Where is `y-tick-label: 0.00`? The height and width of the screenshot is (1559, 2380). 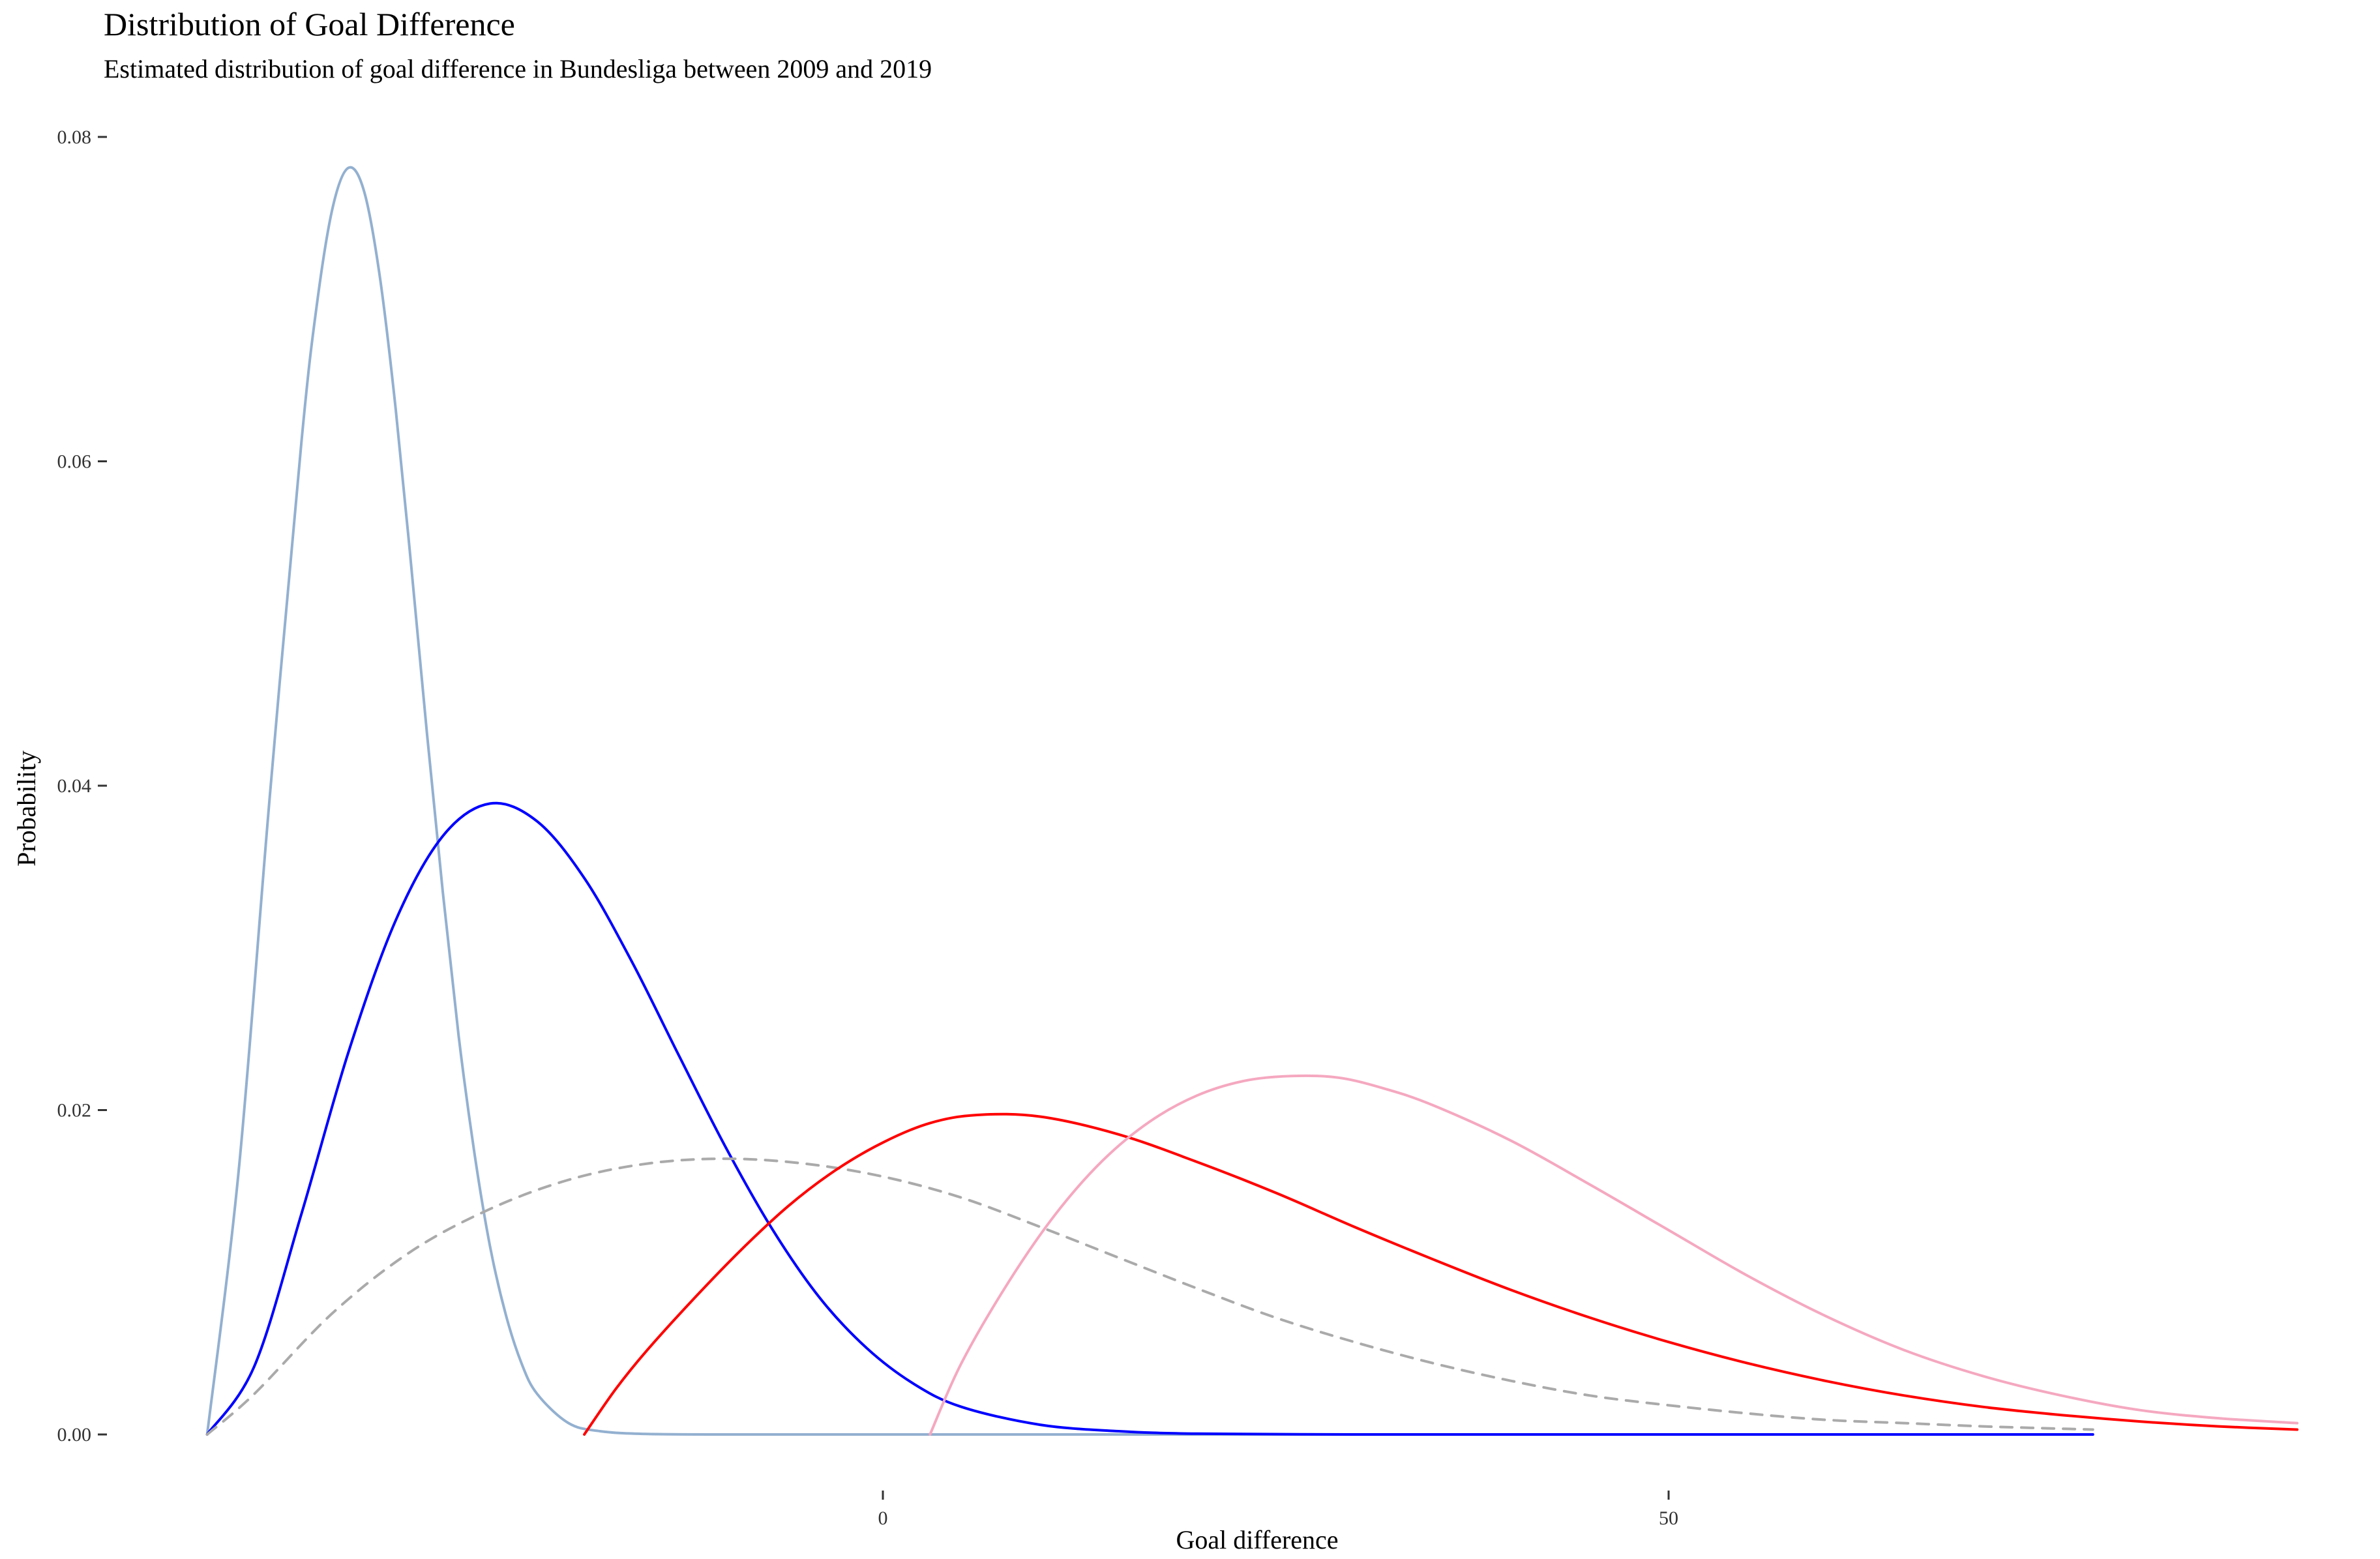 y-tick-label: 0.00 is located at coordinates (74, 1435).